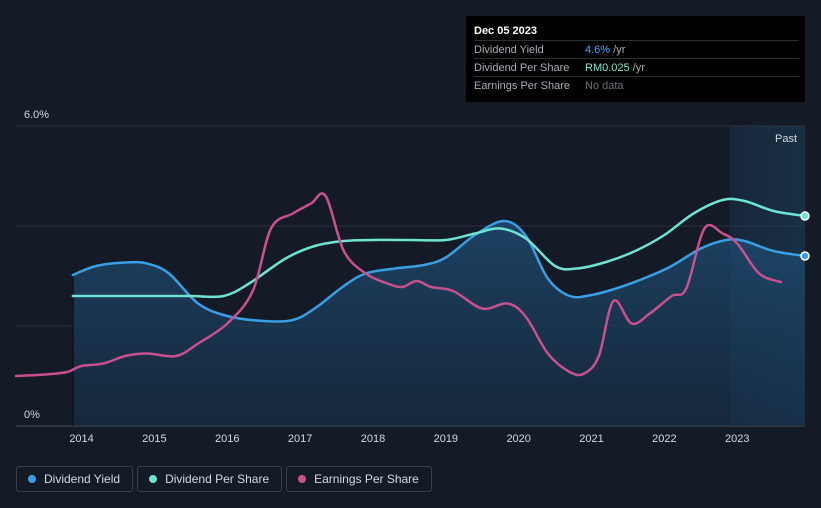 This screenshot has width=821, height=508. I want to click on tooltip-value-number: No data, so click(604, 86).